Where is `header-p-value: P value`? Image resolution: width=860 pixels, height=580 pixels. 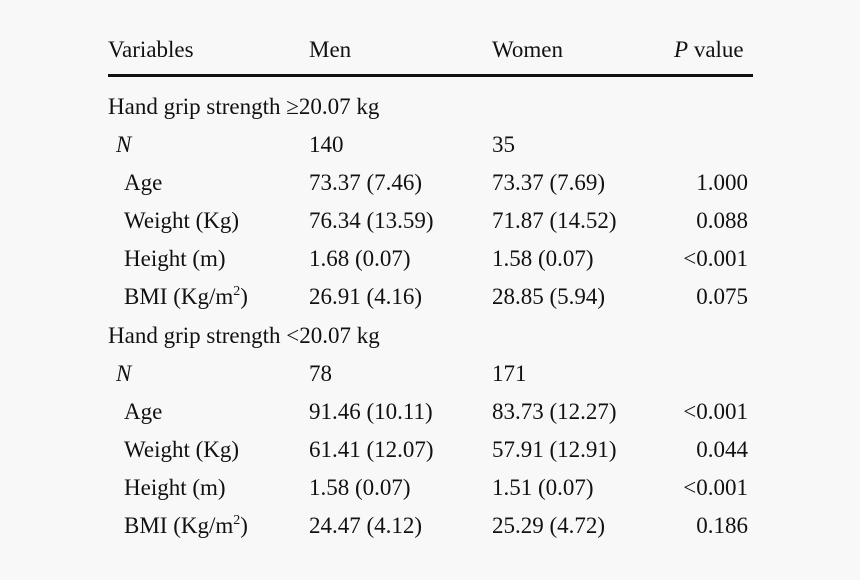
header-p-value: P value is located at coordinates (709, 50).